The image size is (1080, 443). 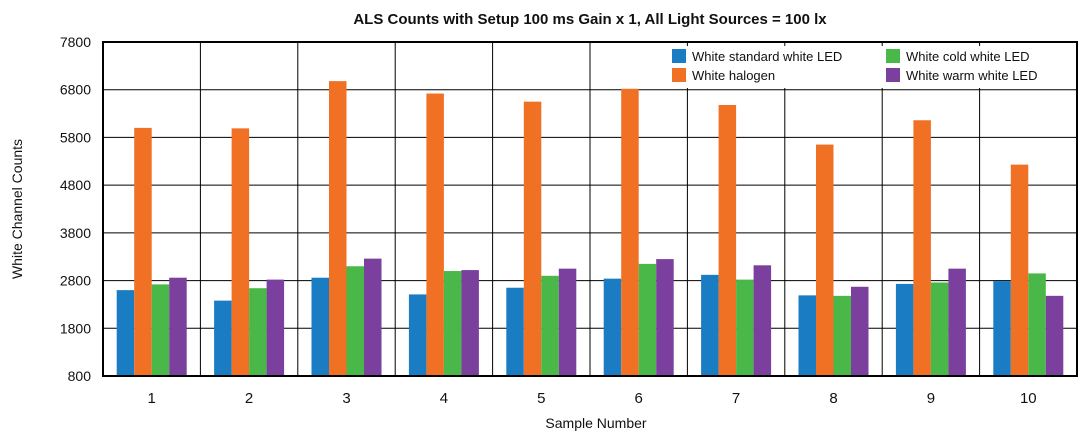 What do you see at coordinates (75, 42) in the screenshot?
I see `y-tick-label: 7800` at bounding box center [75, 42].